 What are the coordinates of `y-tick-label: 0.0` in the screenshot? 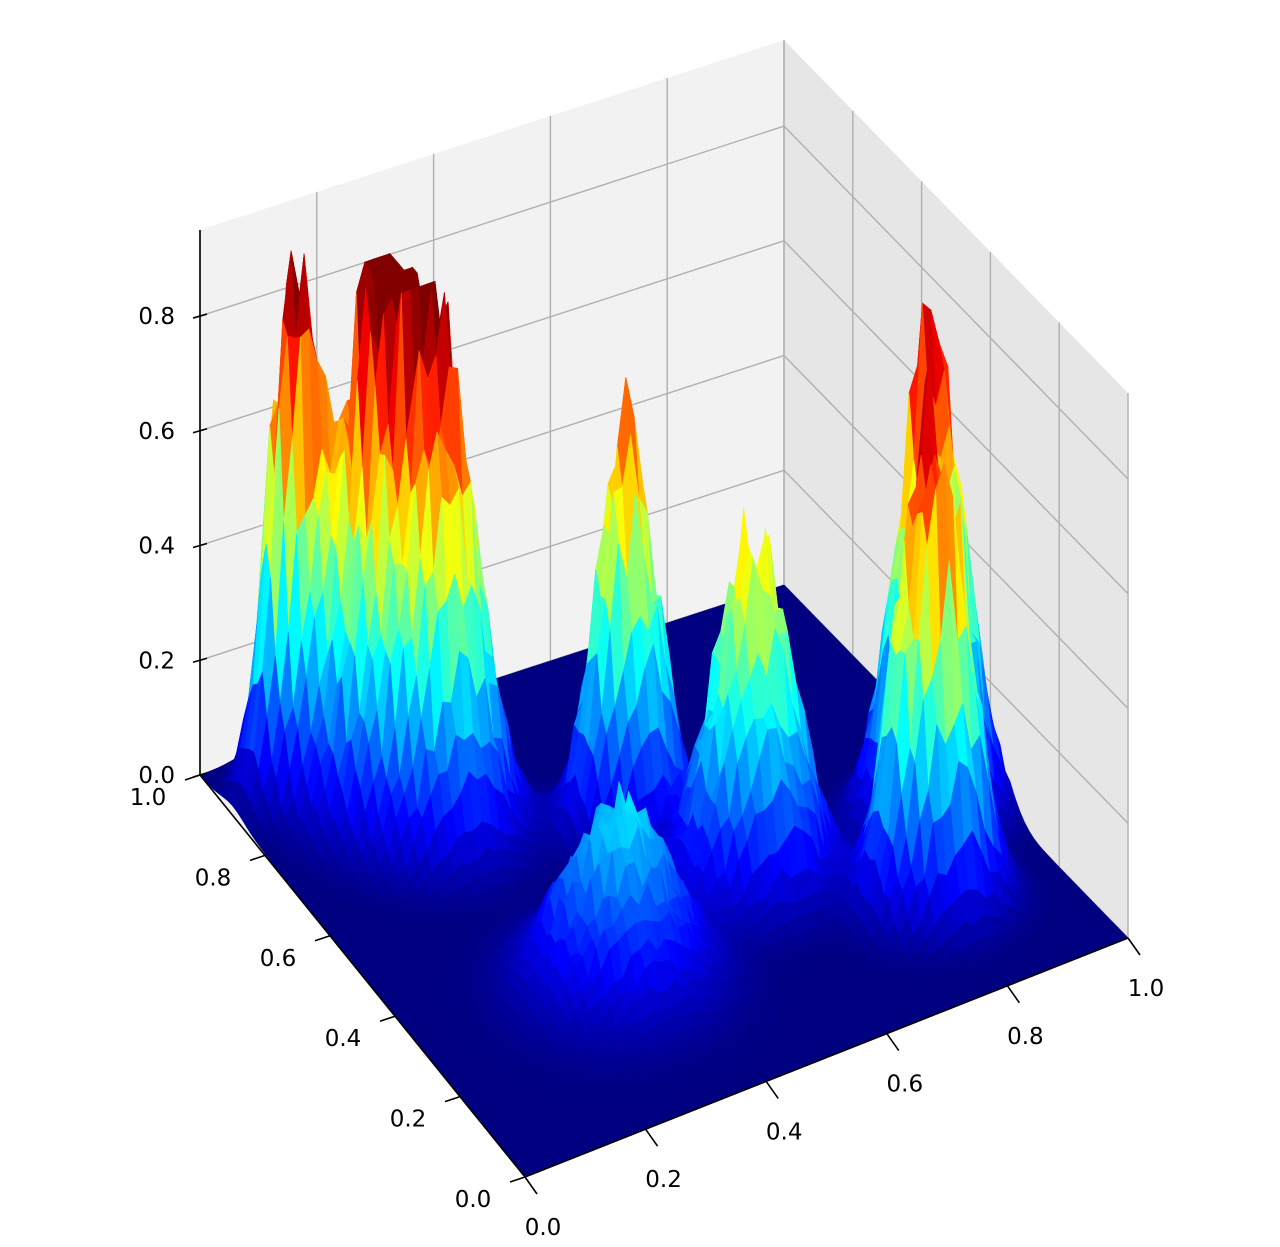 It's located at (473, 1200).